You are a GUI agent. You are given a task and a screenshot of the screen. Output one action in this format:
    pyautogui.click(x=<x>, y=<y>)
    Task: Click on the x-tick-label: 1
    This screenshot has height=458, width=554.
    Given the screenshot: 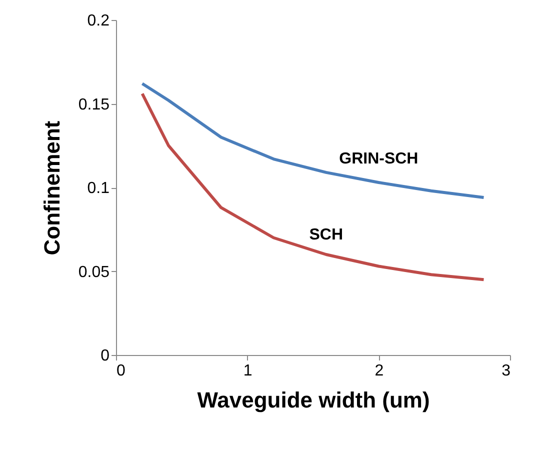 What is the action you would take?
    pyautogui.click(x=247, y=371)
    